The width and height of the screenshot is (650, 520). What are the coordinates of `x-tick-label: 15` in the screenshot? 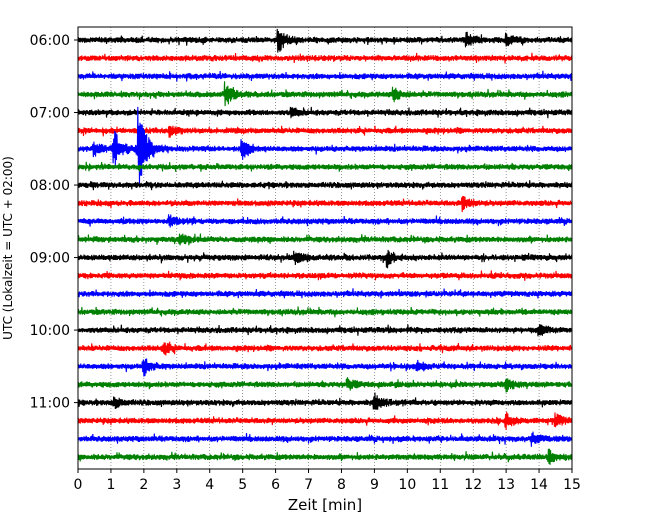 It's located at (572, 485).